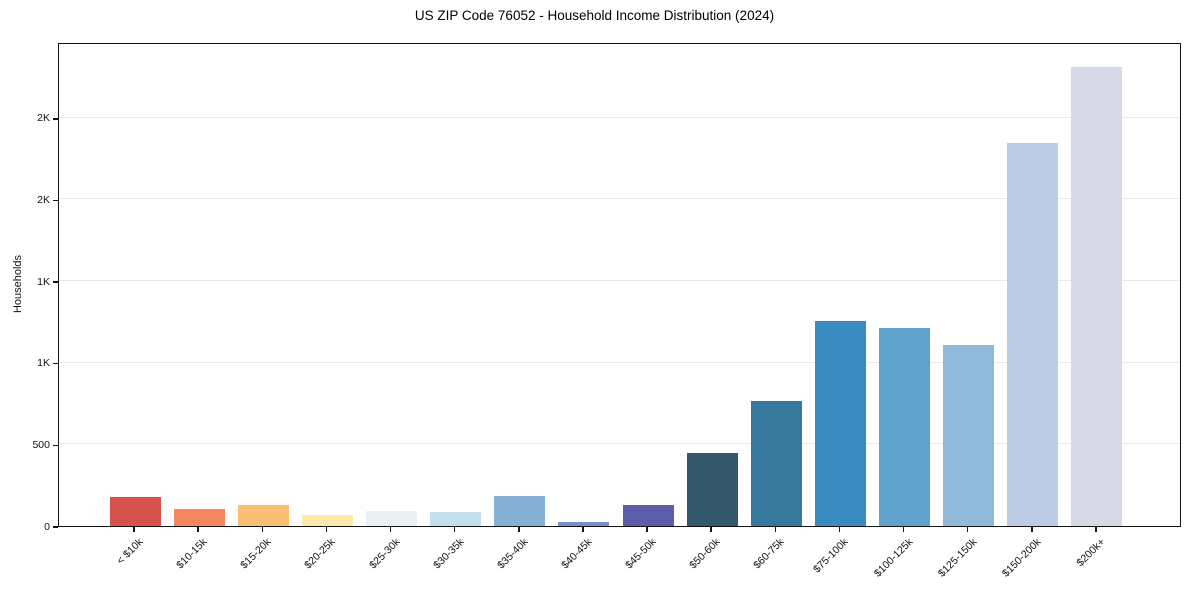  I want to click on bar-$40-45k, so click(584, 523).